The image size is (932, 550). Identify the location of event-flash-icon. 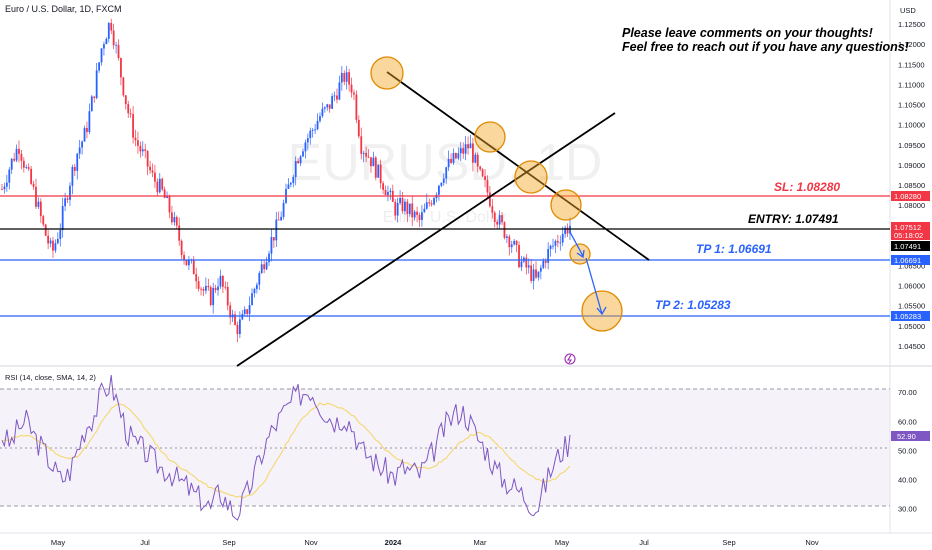
(570, 359).